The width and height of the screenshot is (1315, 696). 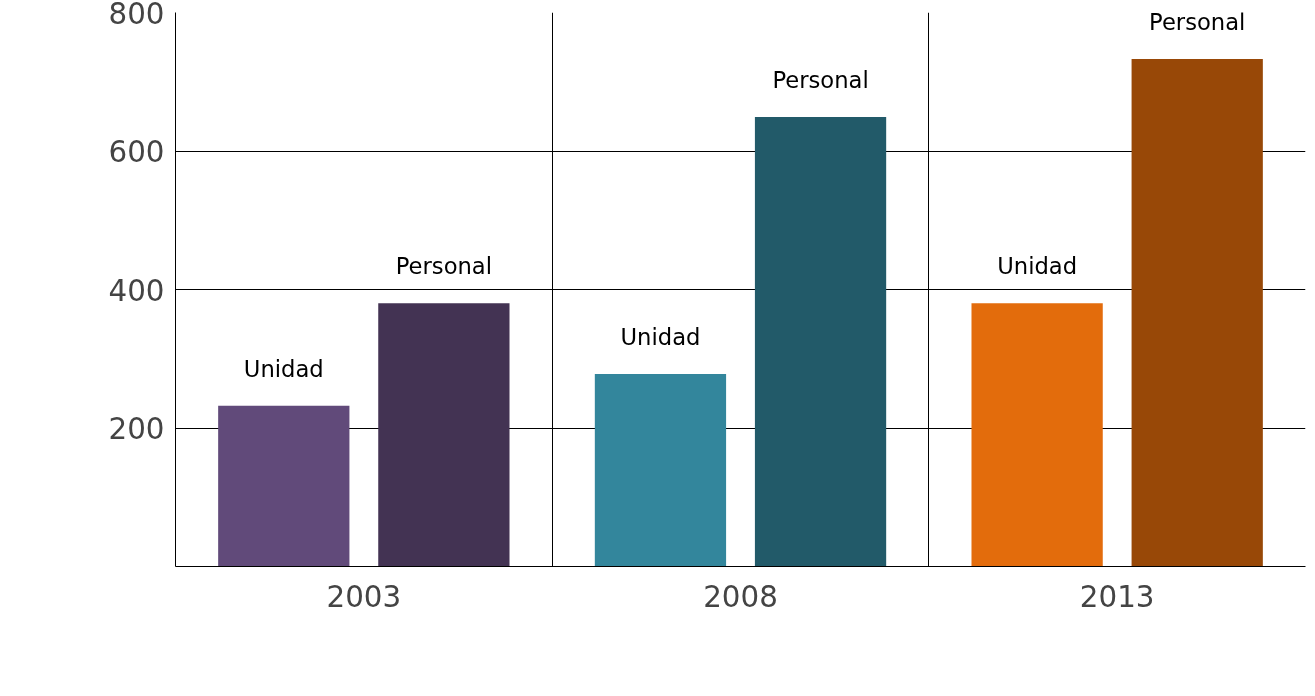 What do you see at coordinates (136, 15) in the screenshot?
I see `y-tick-label: 800` at bounding box center [136, 15].